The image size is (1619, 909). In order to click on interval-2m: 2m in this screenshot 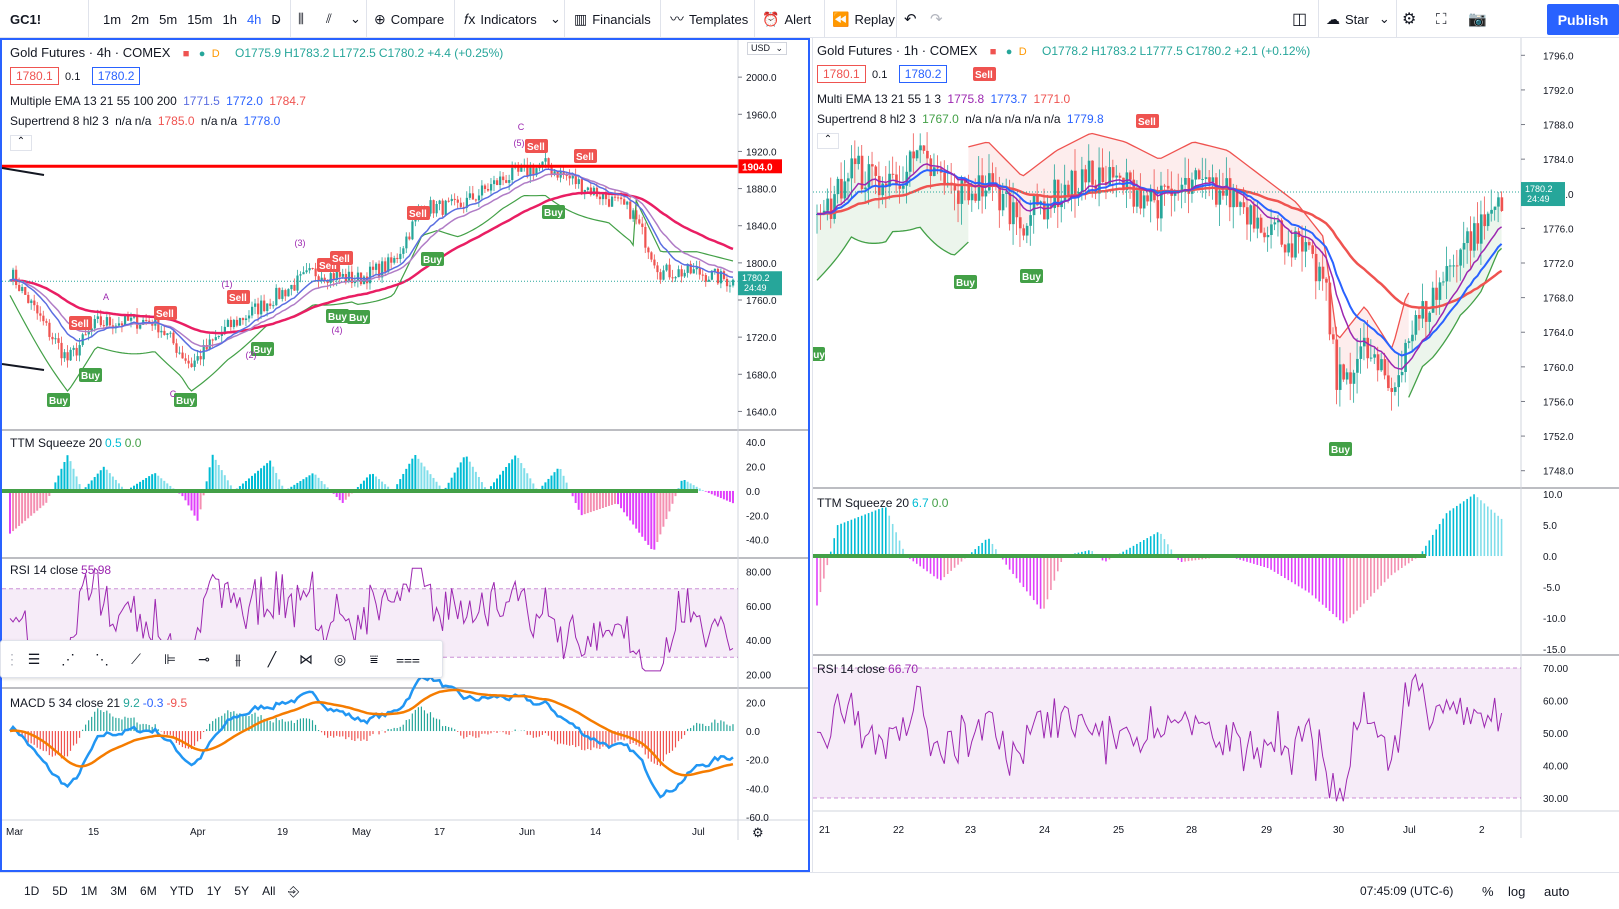, I will do `click(140, 19)`.